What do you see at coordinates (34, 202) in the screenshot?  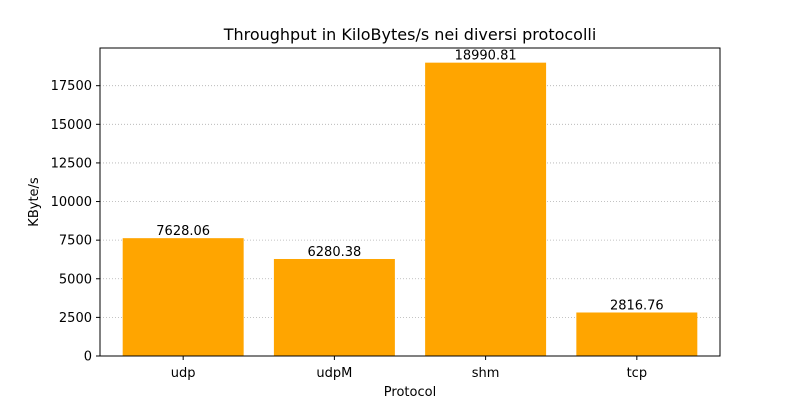 I see `y-axis-label: KByte/s` at bounding box center [34, 202].